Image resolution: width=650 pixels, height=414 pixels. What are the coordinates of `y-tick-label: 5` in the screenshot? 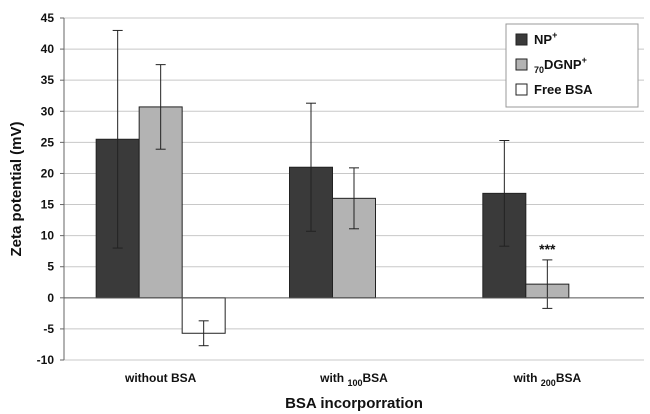 It's located at (50, 267).